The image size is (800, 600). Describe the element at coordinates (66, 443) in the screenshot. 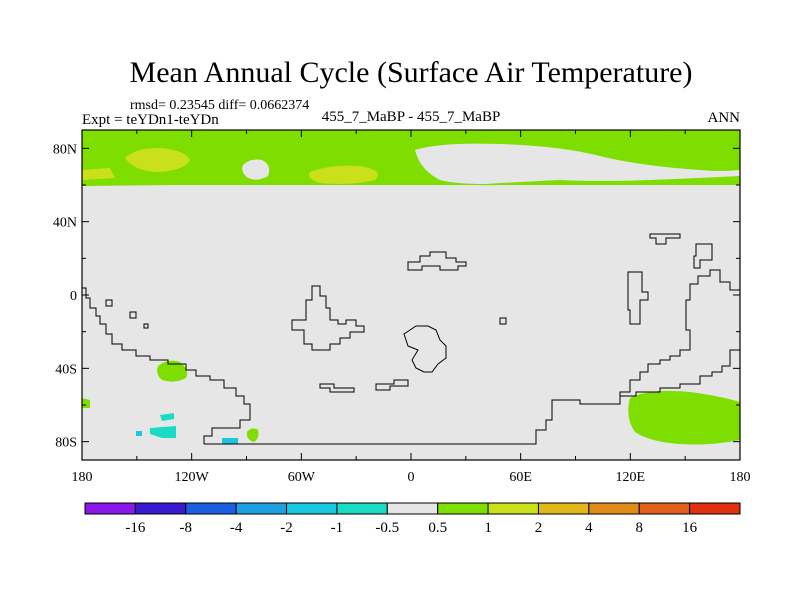

I see `y-tick-label: 80S` at that location.